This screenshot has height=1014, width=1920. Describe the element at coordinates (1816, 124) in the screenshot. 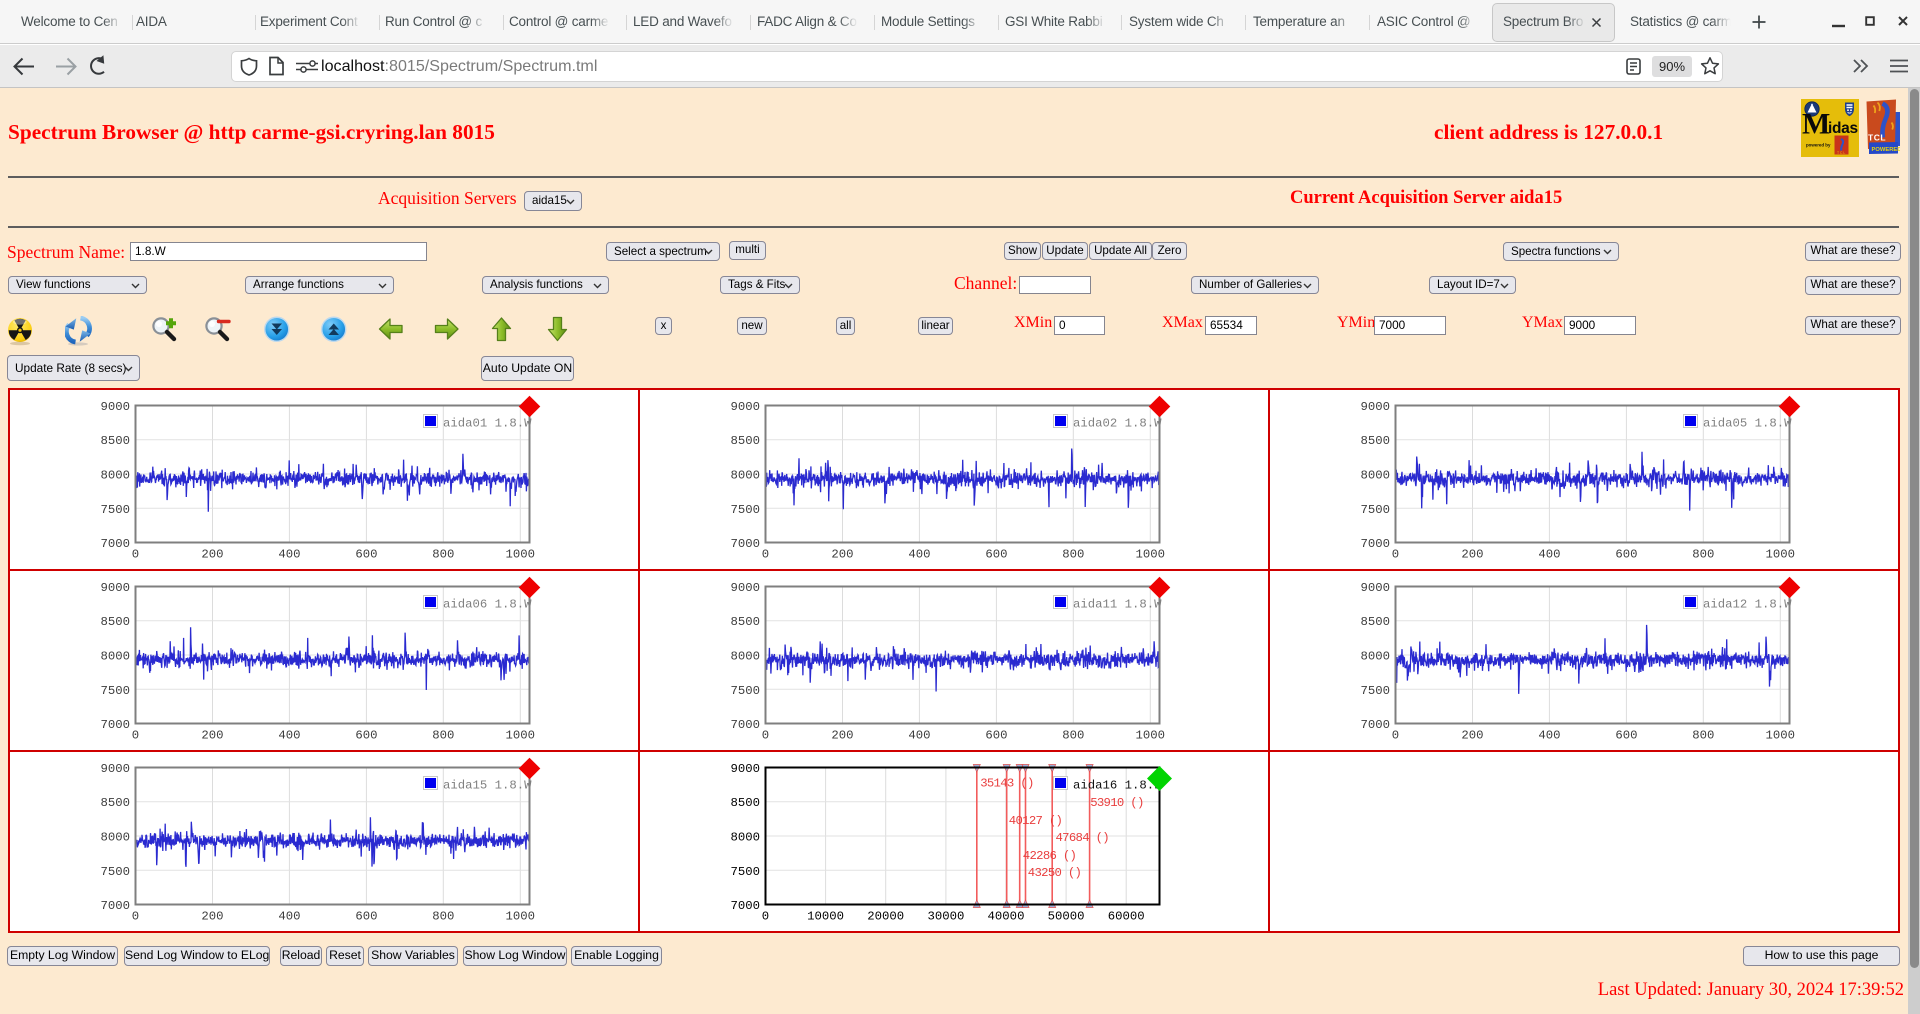

I see `svg-text: M` at that location.